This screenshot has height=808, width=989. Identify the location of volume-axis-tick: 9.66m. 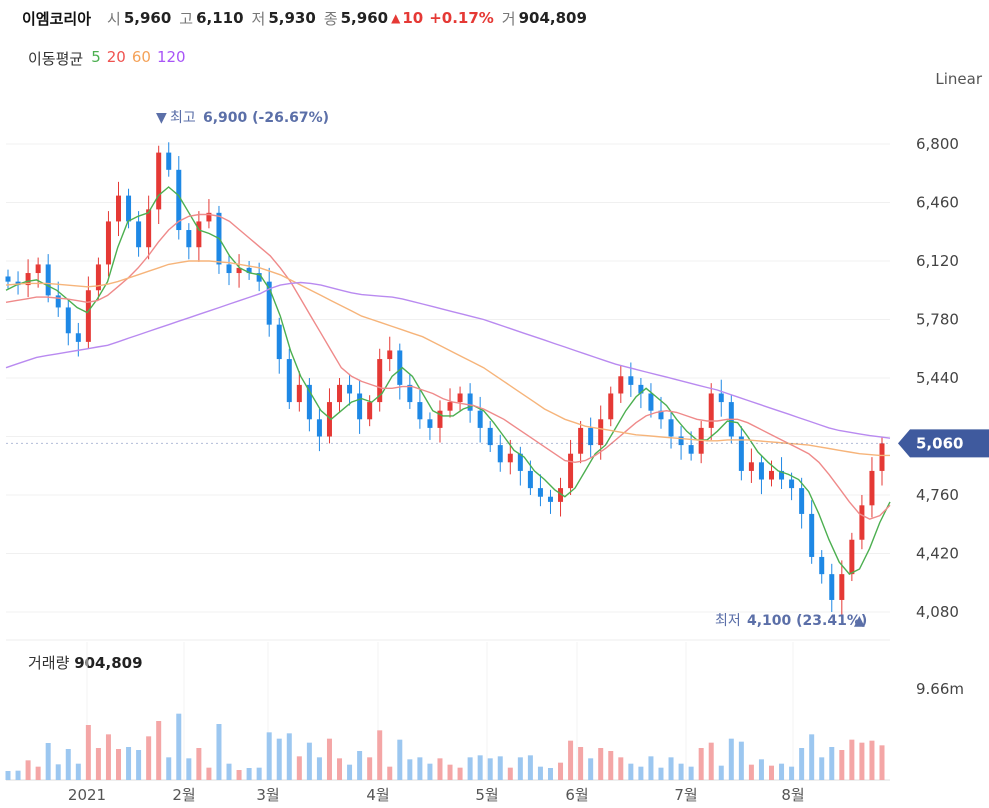
(940, 689).